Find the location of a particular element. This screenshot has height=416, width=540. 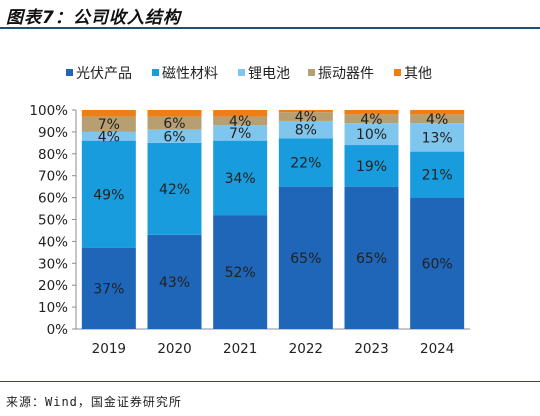

bar-segment-2022-光伏产品 is located at coordinates (305, 257).